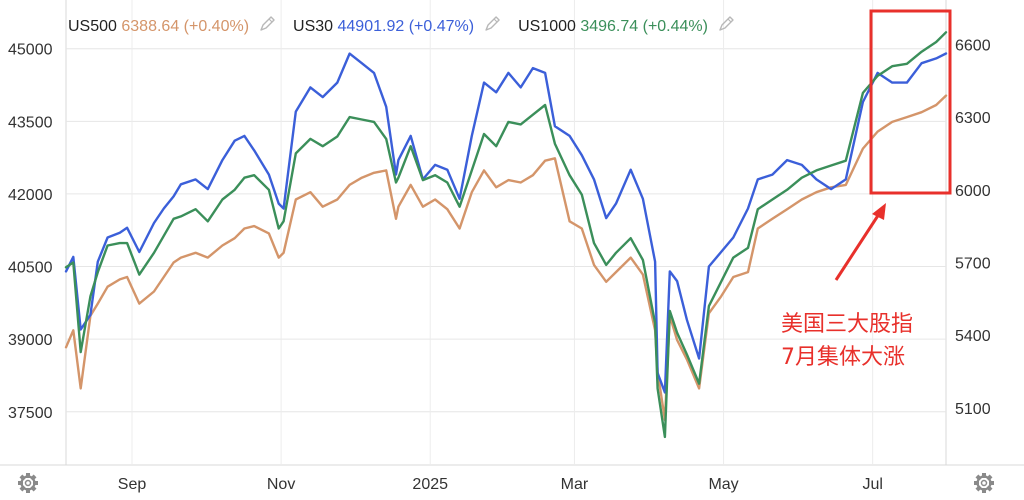 This screenshot has width=1024, height=500. I want to click on left-tick-label: 37500, so click(30, 413).